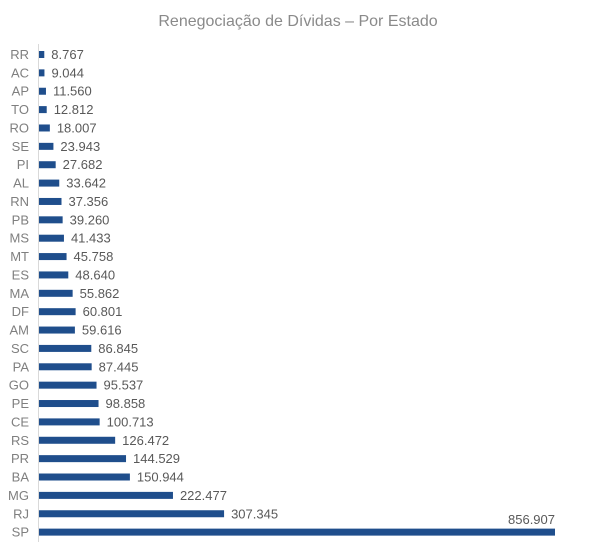 Image resolution: width=596 pixels, height=558 pixels. I want to click on bar-mt, so click(53, 257).